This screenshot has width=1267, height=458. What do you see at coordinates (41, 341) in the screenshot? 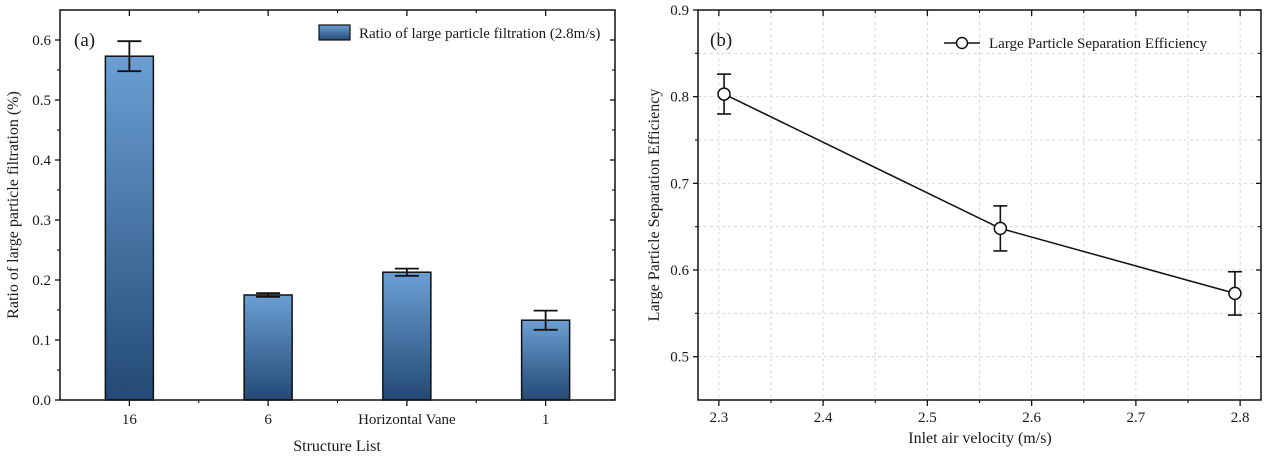
I see `a-y-tick-label: 0.1` at bounding box center [41, 341].